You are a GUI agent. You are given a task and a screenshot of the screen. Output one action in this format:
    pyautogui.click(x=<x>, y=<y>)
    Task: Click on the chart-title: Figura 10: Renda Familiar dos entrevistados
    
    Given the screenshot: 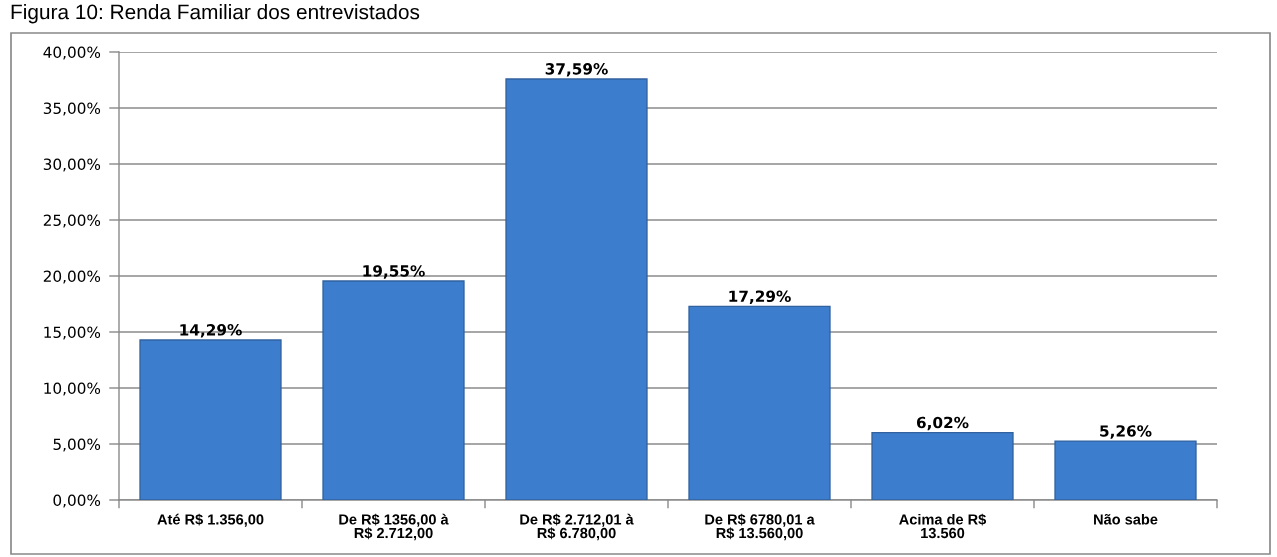 What is the action you would take?
    pyautogui.click(x=215, y=14)
    